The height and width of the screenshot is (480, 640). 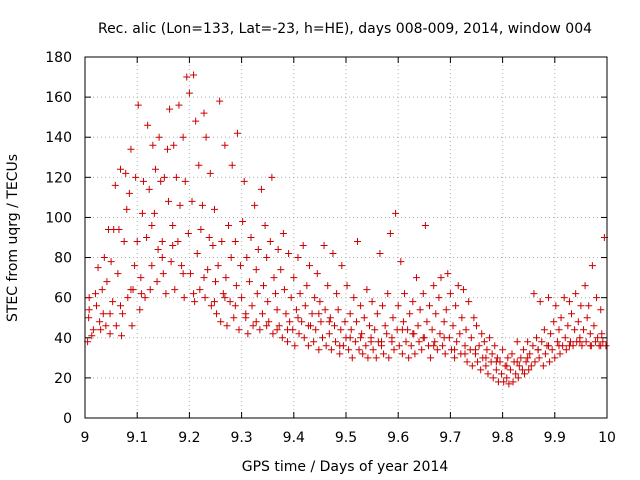 What do you see at coordinates (63, 299) in the screenshot?
I see `y-tick-label: 60` at bounding box center [63, 299].